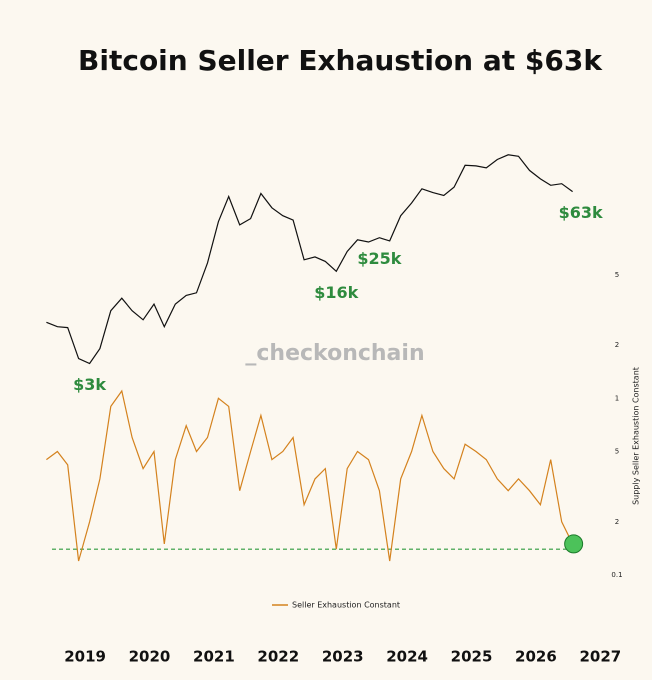  Describe the element at coordinates (574, 544) in the screenshot. I see `end-marker` at that location.